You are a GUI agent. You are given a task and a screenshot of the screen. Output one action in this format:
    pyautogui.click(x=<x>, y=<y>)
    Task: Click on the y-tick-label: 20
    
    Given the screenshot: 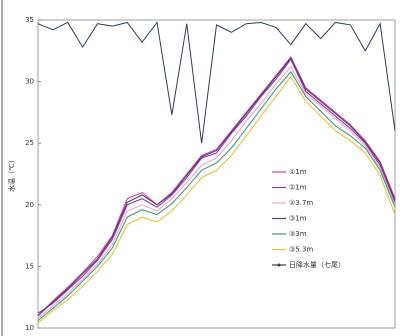 What is the action you would take?
    pyautogui.click(x=29, y=205)
    